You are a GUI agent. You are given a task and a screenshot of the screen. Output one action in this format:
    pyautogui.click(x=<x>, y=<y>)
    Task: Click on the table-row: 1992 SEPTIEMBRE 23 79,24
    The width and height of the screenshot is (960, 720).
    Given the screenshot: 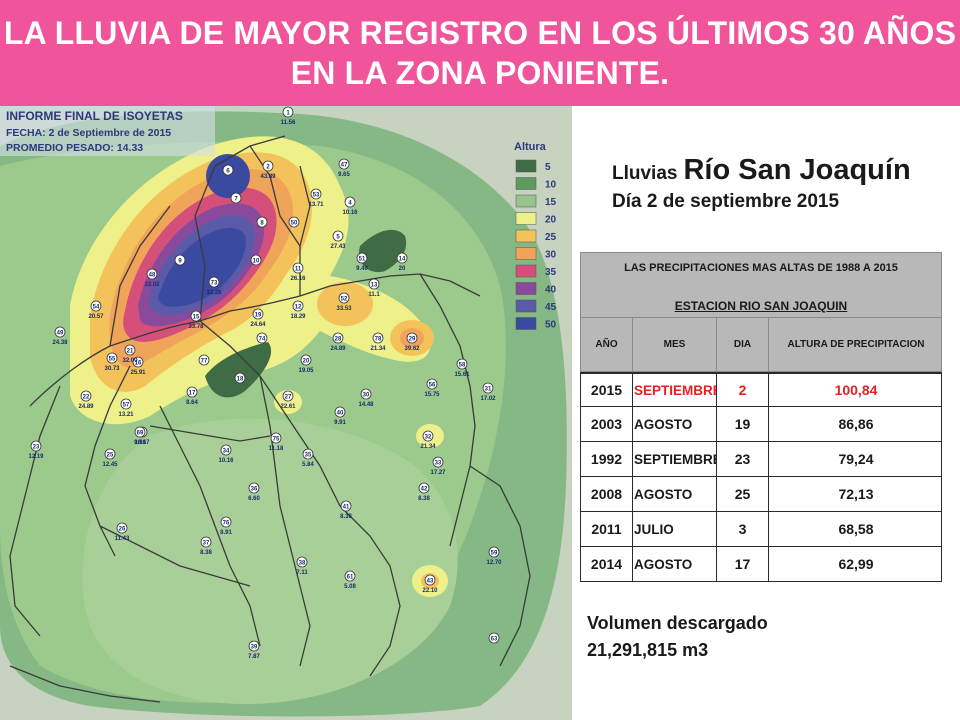 What is the action you would take?
    pyautogui.click(x=761, y=459)
    